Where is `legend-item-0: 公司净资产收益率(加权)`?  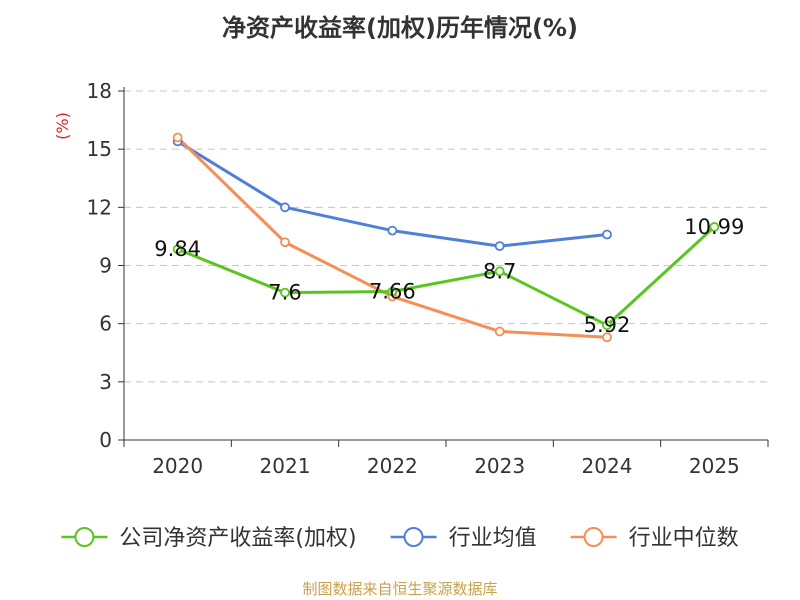 legend-item-0: 公司净资产收益率(加权) is located at coordinates (209, 538).